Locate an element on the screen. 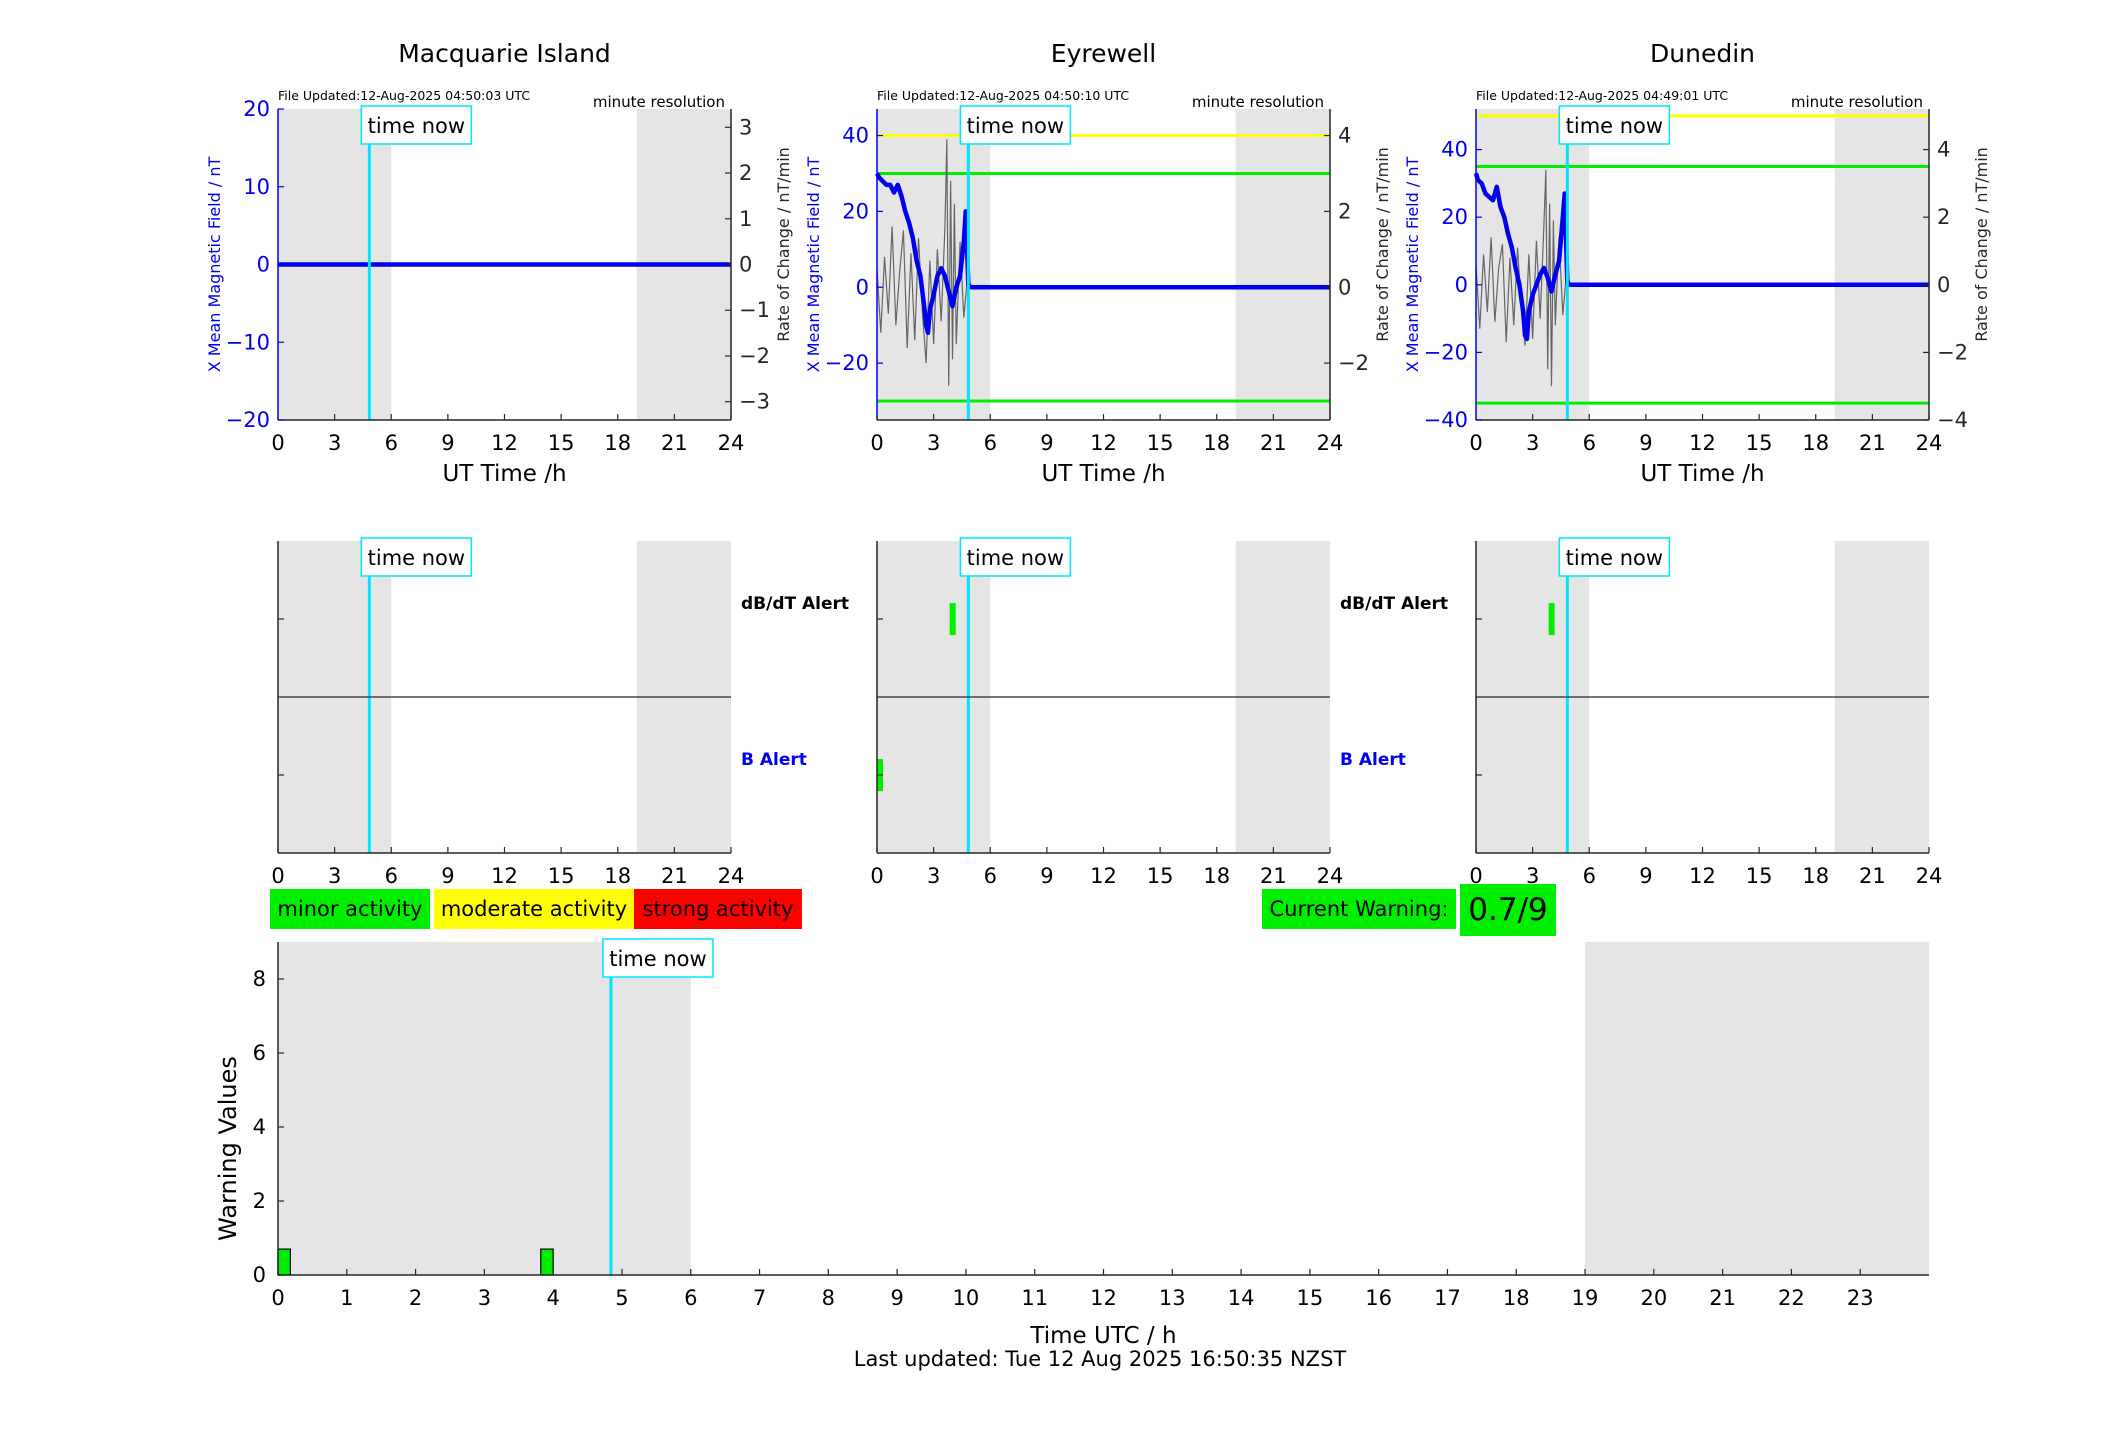  alert-panel-3-x-tick-label: 3 is located at coordinates (1532, 876).